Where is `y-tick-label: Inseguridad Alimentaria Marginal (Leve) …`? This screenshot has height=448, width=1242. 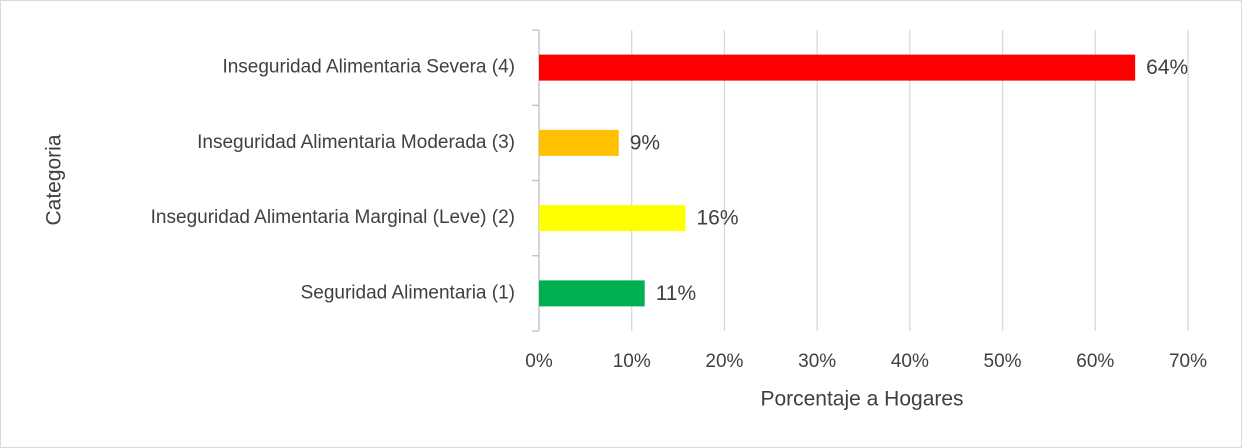
y-tick-label: Inseguridad Alimentaria Marginal (Leve) … is located at coordinates (333, 217).